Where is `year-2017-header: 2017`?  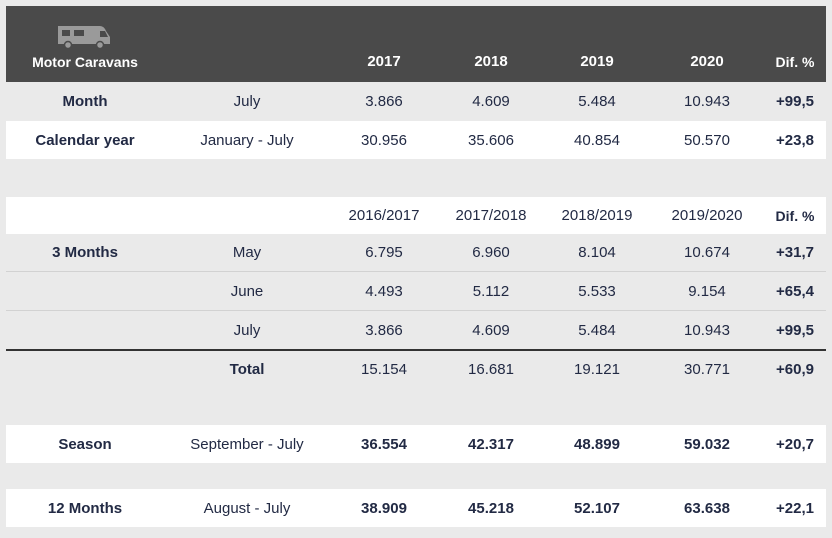
year-2017-header: 2017 is located at coordinates (384, 61).